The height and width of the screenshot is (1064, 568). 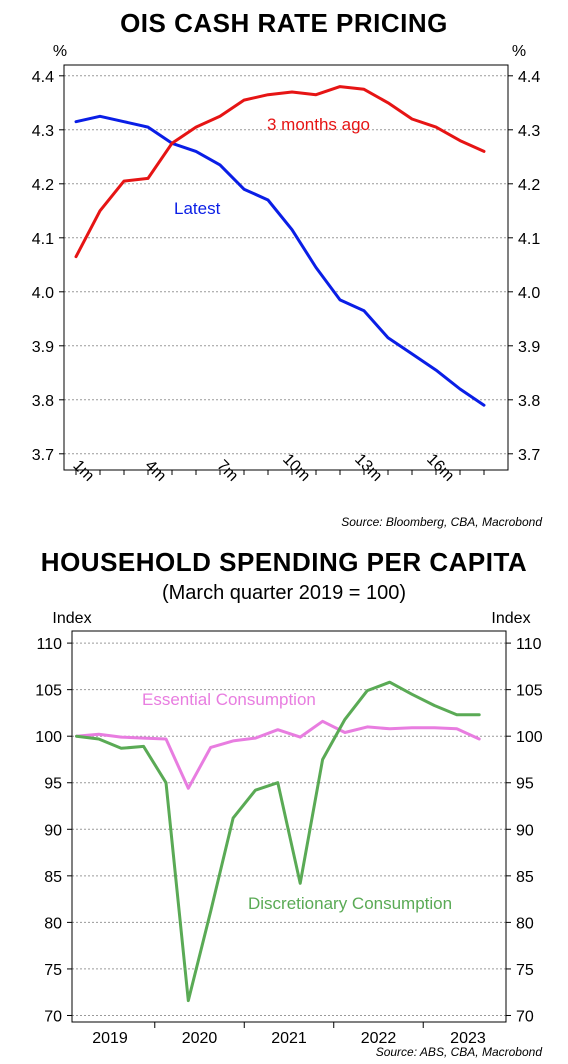 I want to click on y-tick-label-right: 4.2, so click(x=529, y=185).